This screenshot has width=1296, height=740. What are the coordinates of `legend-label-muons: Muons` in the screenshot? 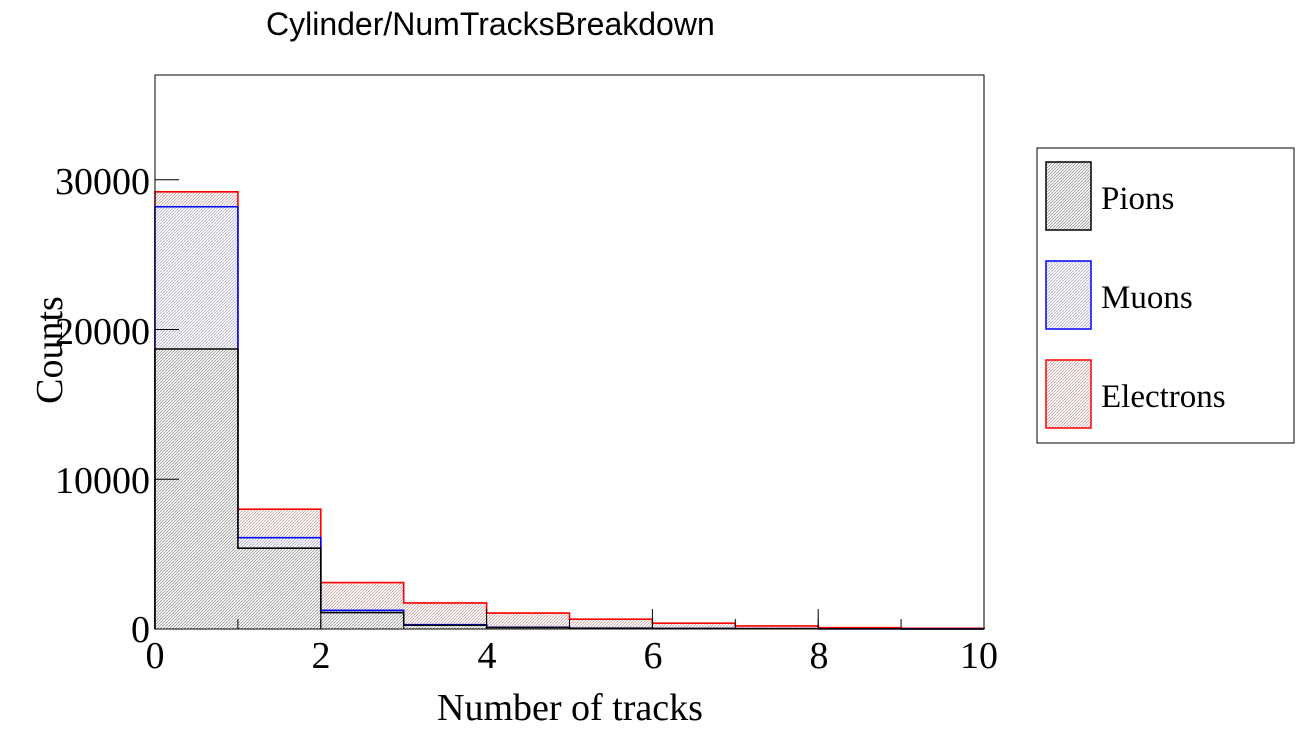 It's located at (1147, 298).